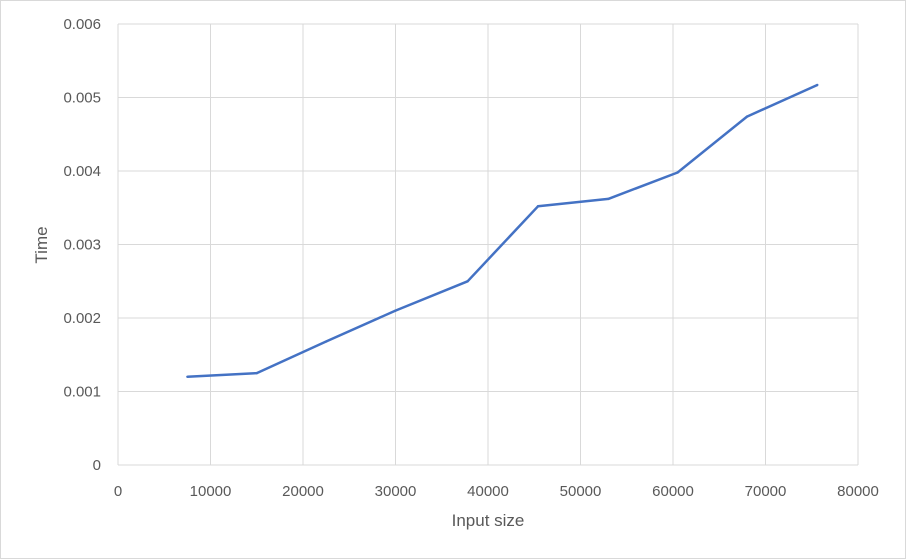 This screenshot has height=559, width=906. What do you see at coordinates (488, 491) in the screenshot?
I see `x-tick-label: 40000` at bounding box center [488, 491].